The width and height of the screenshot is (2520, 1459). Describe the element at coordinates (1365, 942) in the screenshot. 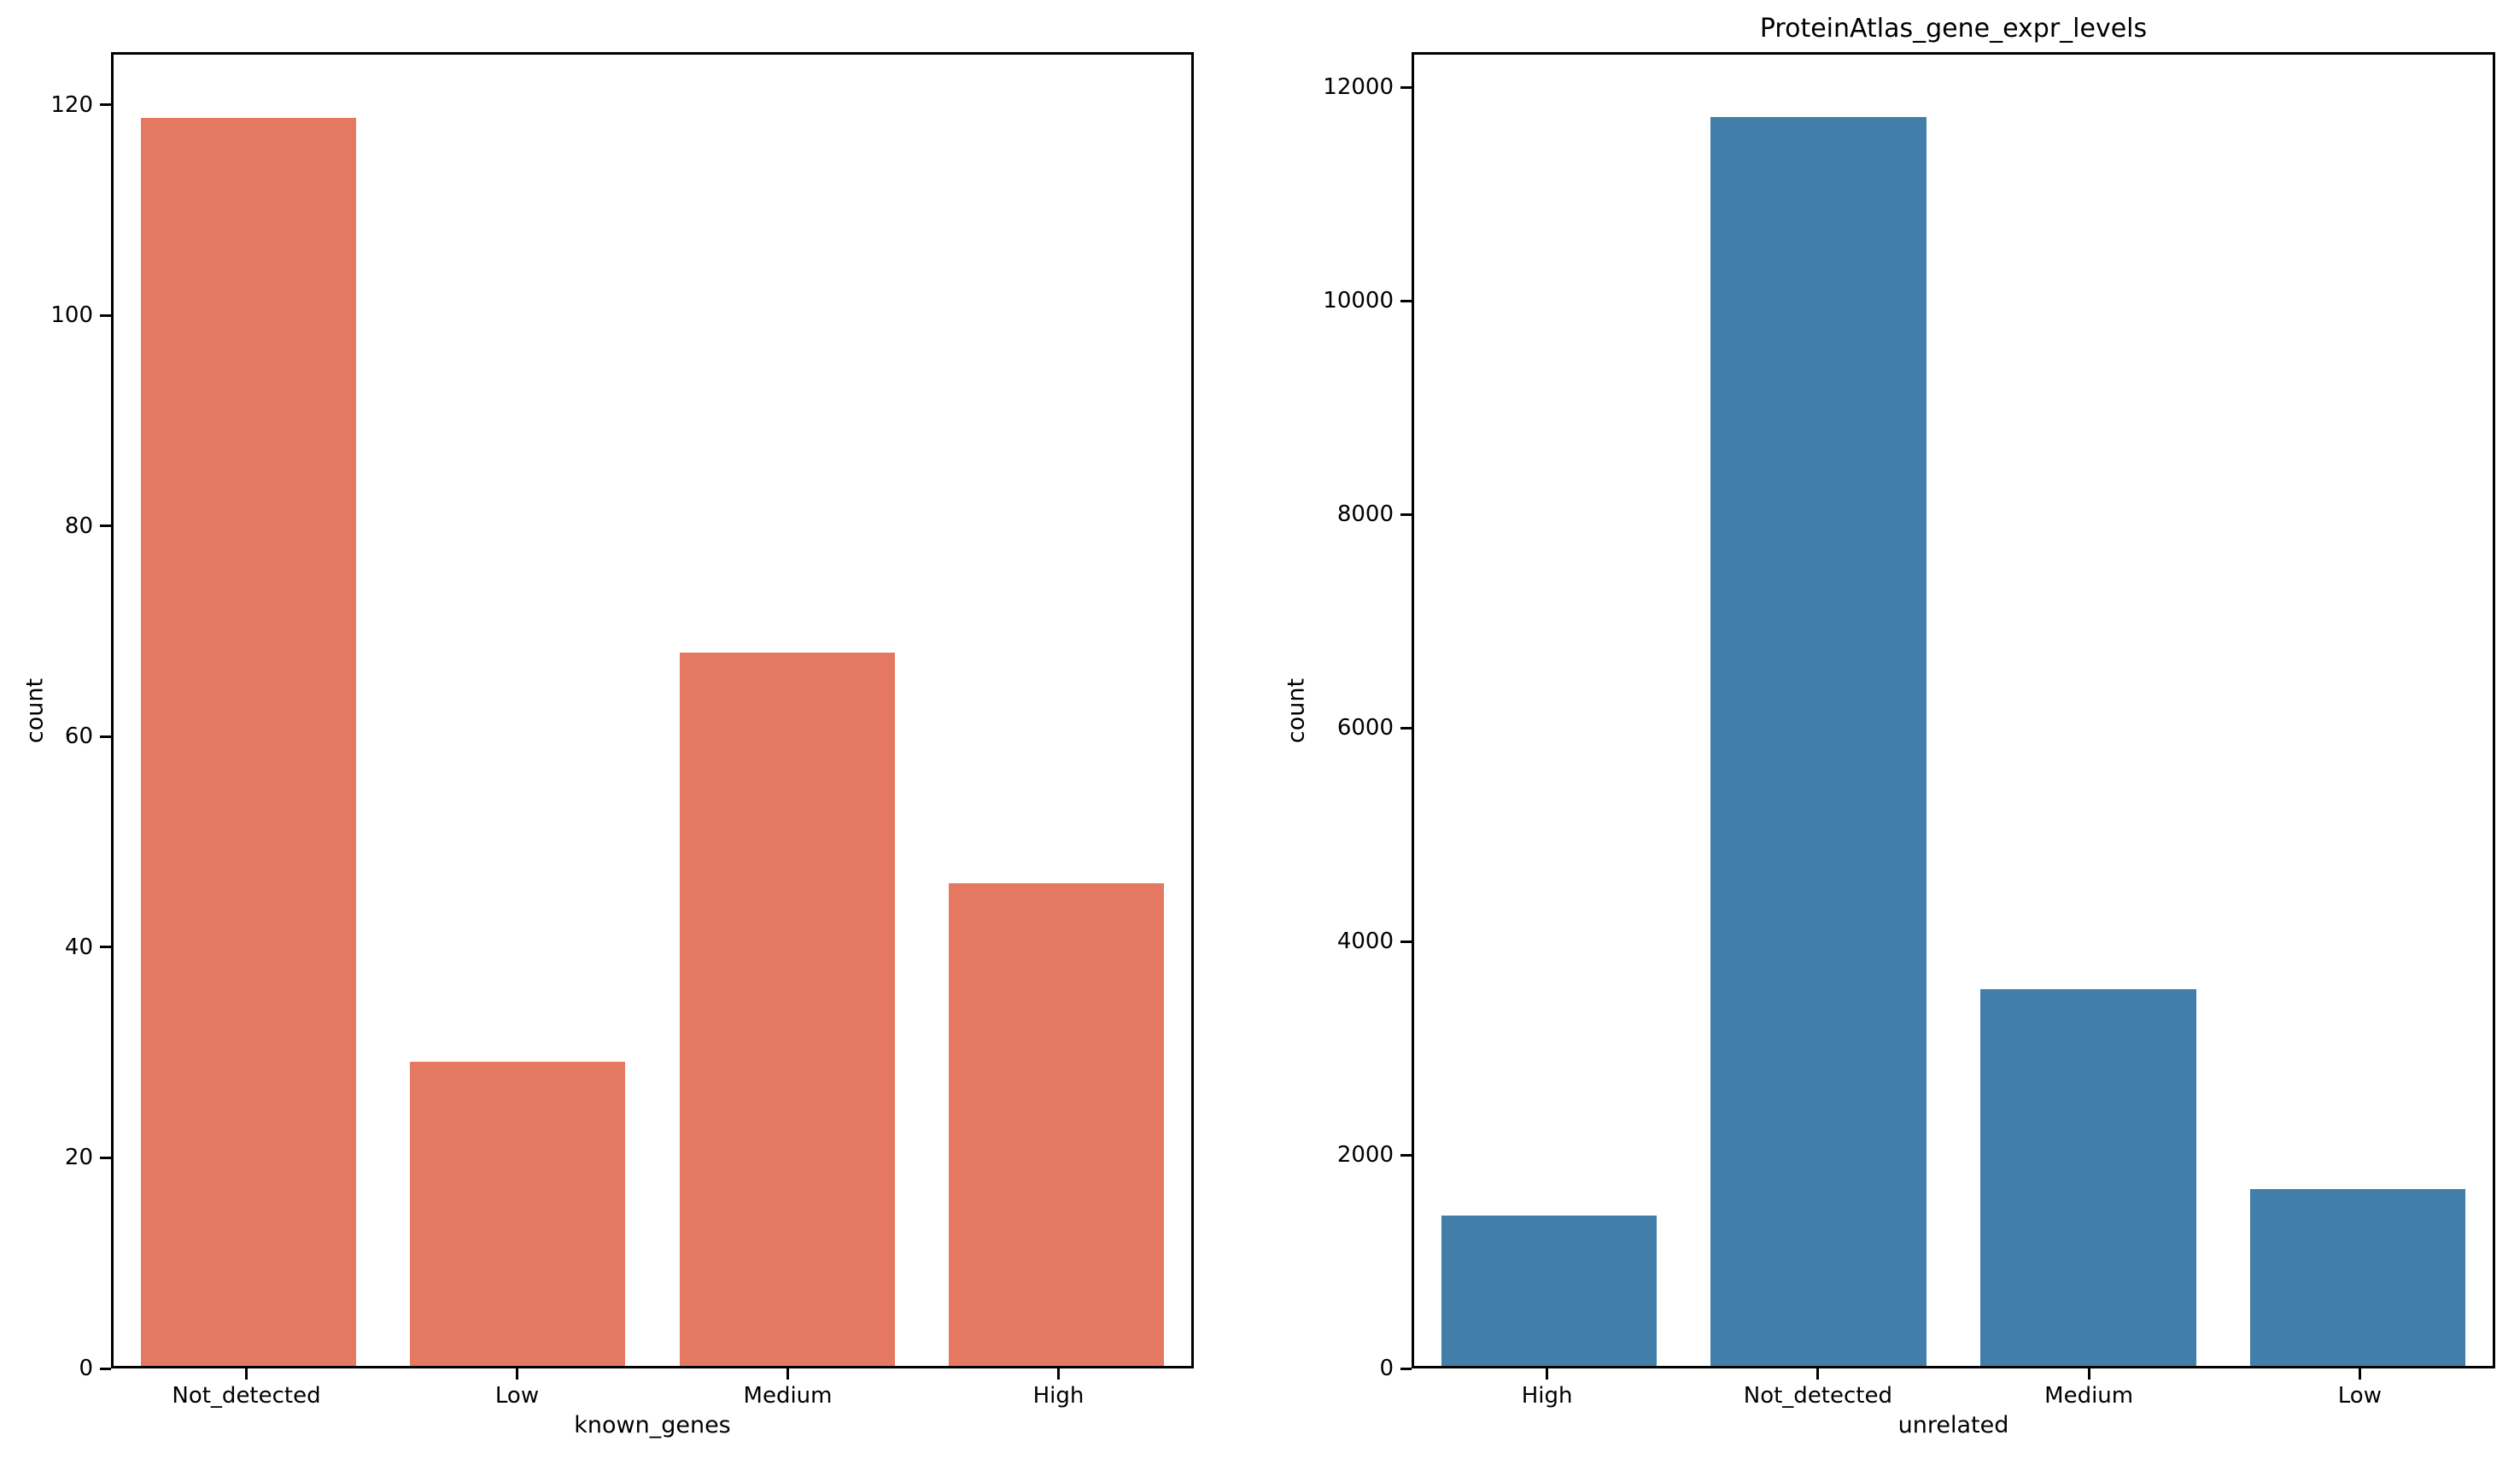

I see `y-tick-label: 4000` at that location.